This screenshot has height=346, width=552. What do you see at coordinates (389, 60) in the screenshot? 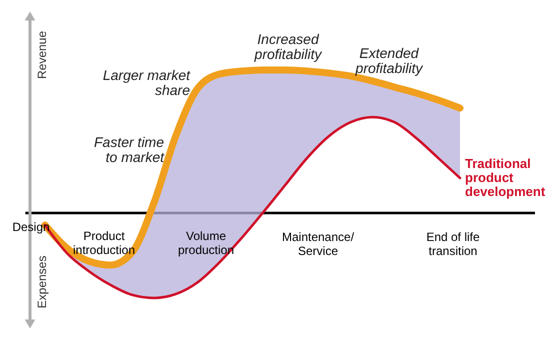
I see `annotation: Extended profitability` at bounding box center [389, 60].